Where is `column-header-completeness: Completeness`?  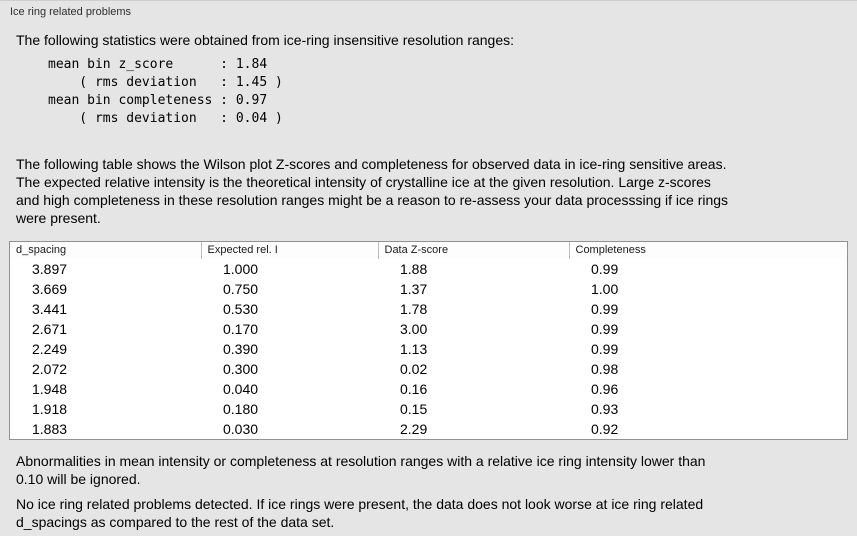 column-header-completeness: Completeness is located at coordinates (708, 250).